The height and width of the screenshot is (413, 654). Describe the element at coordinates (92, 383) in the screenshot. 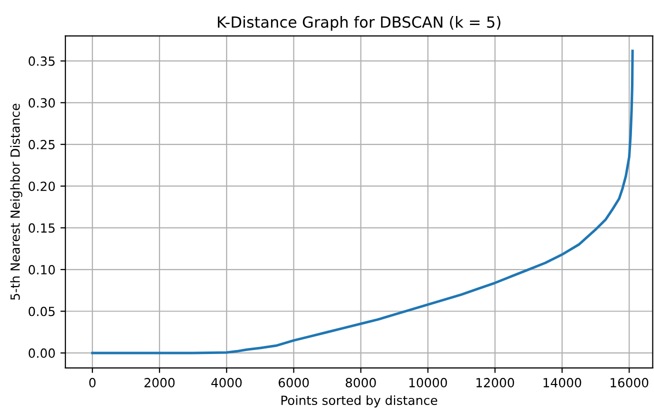

I see `x-tick-label: 0` at that location.